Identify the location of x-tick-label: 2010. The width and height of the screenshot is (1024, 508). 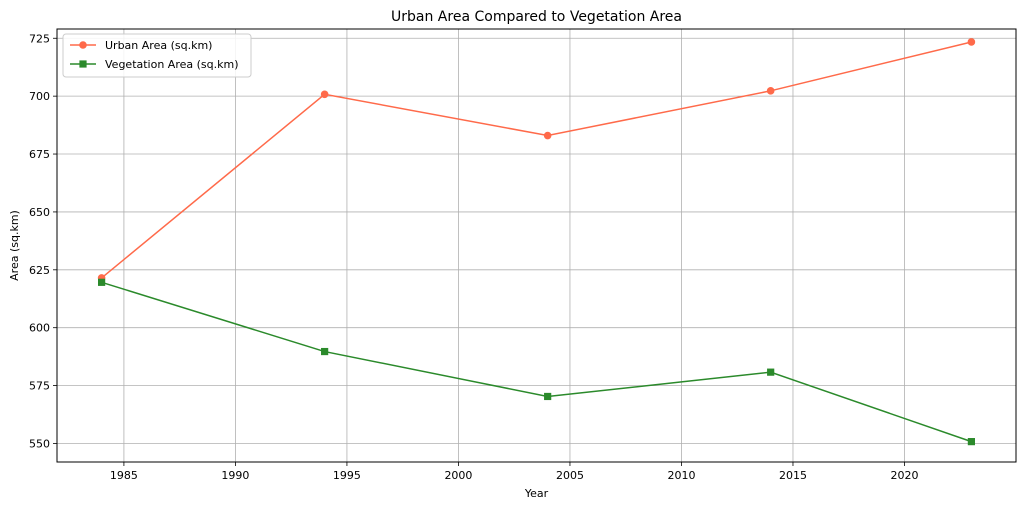
(681, 475).